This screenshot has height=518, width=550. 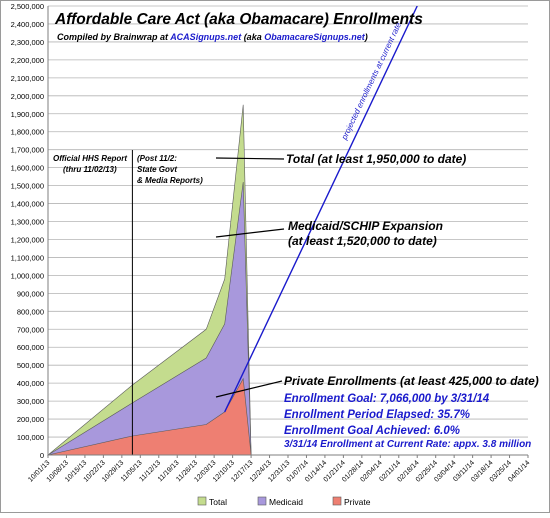 I want to click on y-tick-label: 900,000, so click(x=30, y=293).